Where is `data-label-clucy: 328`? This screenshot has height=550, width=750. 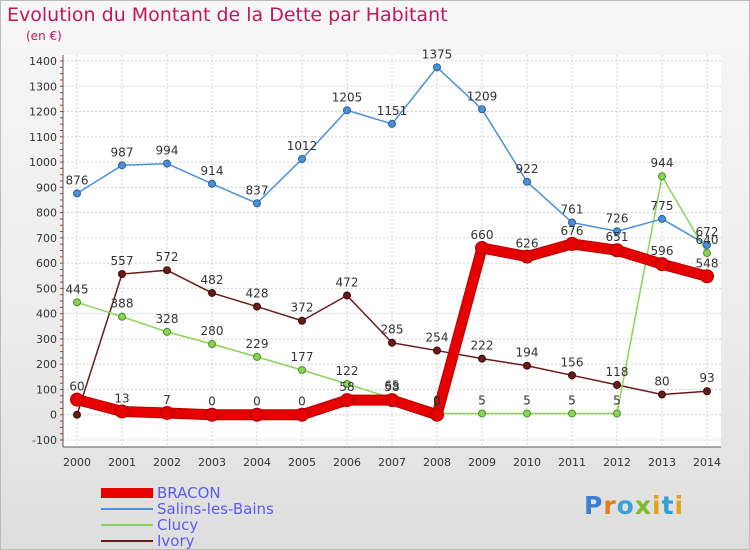
data-label-clucy: 328 is located at coordinates (167, 319).